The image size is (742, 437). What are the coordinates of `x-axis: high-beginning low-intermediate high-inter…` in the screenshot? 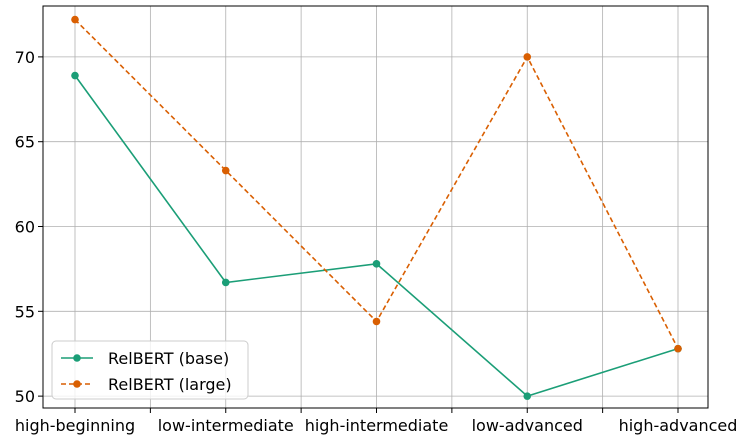 It's located at (376, 421).